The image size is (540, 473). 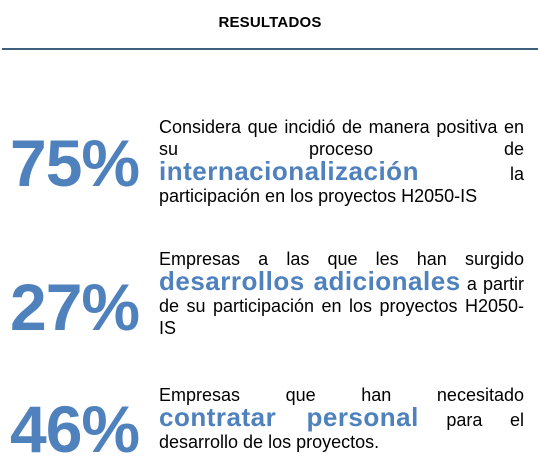 What do you see at coordinates (341, 259) in the screenshot?
I see `stat-text-before: Empresas a las que les han surgido` at bounding box center [341, 259].